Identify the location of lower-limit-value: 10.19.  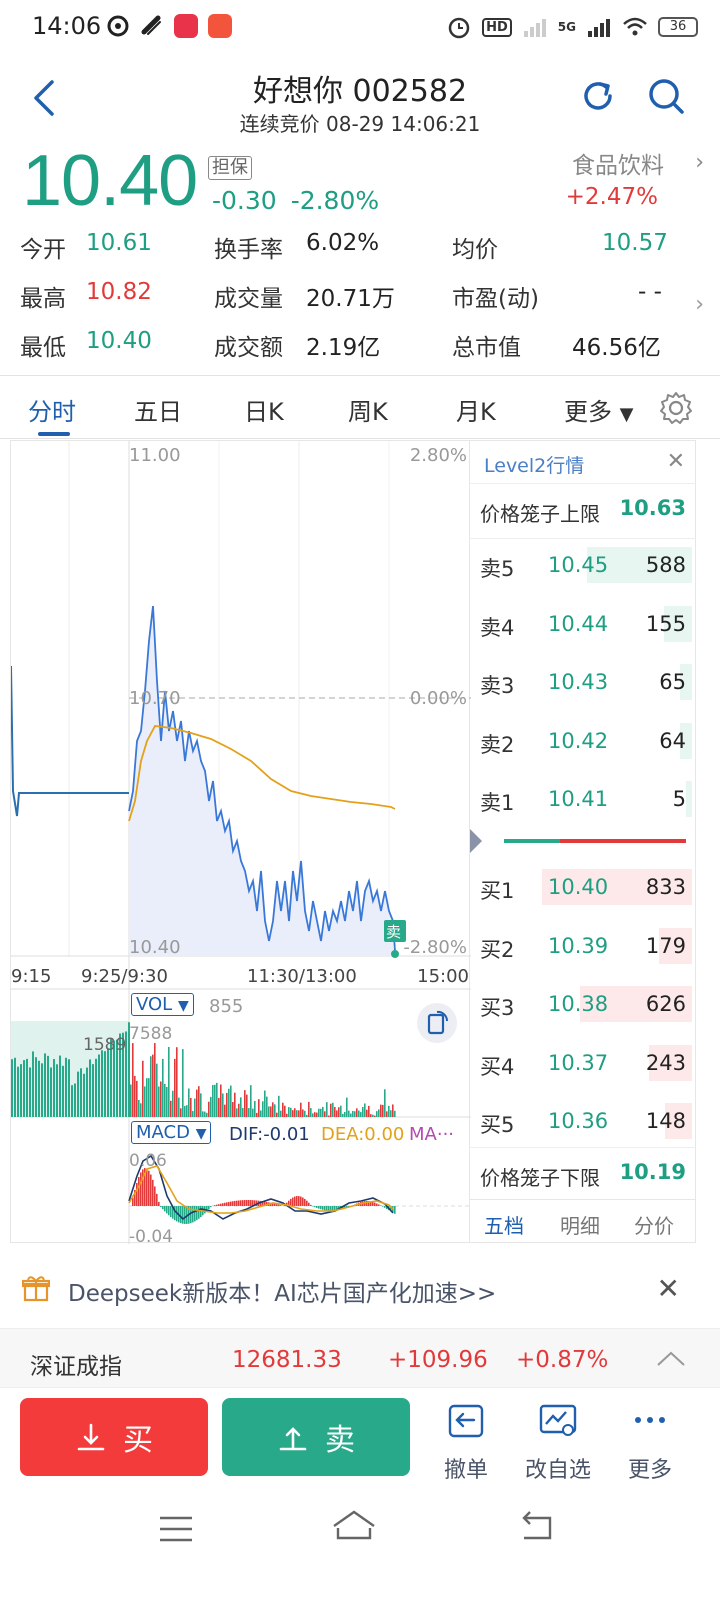
(652, 1172).